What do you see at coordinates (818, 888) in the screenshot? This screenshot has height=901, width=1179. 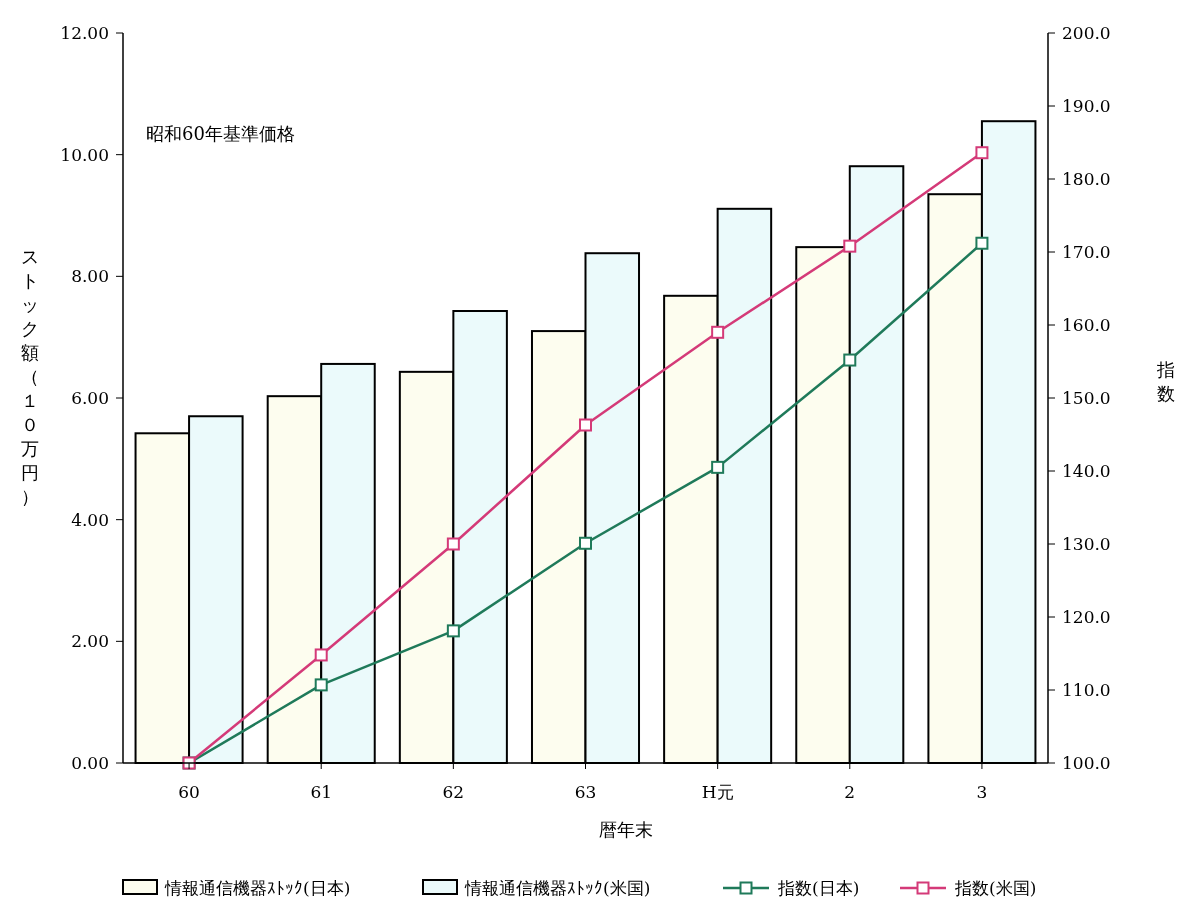 I see `legend-label: 指数(日本)` at bounding box center [818, 888].